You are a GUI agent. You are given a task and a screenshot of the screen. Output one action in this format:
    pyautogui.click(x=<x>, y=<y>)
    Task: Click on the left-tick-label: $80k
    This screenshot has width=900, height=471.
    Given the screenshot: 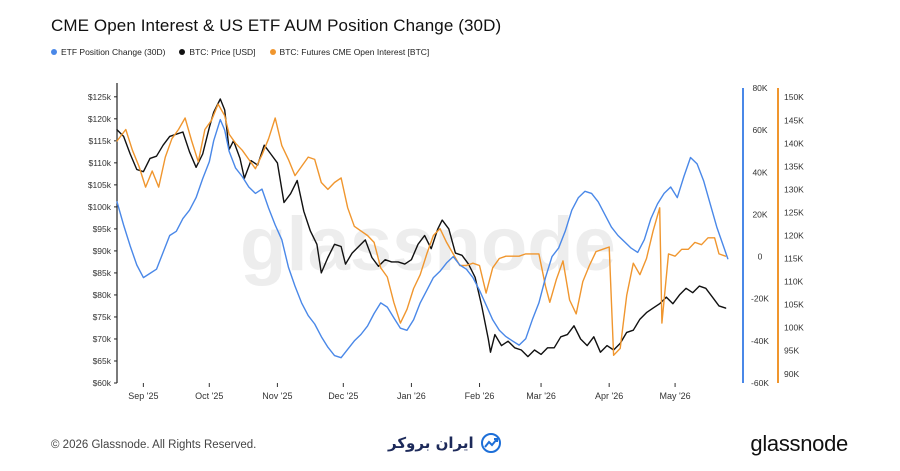 What is the action you would take?
    pyautogui.click(x=102, y=295)
    